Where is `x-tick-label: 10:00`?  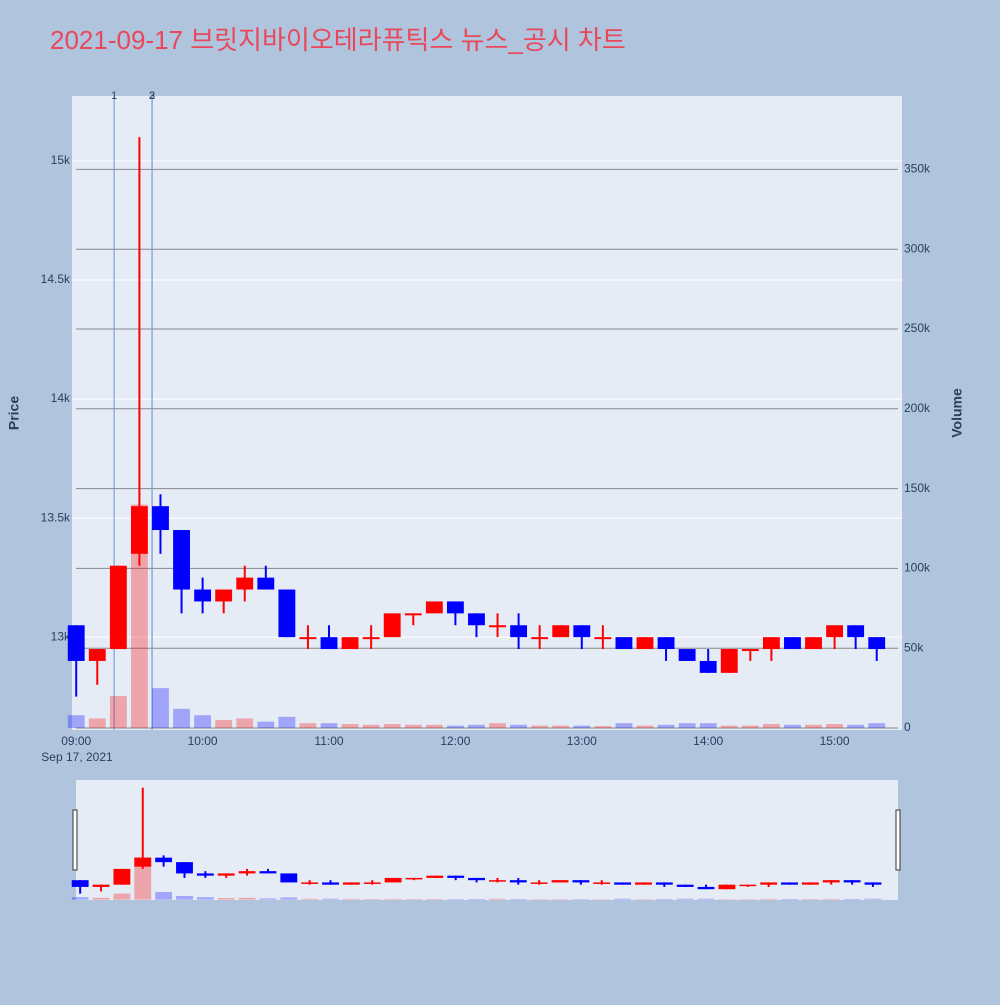 x-tick-label: 10:00 is located at coordinates (203, 741).